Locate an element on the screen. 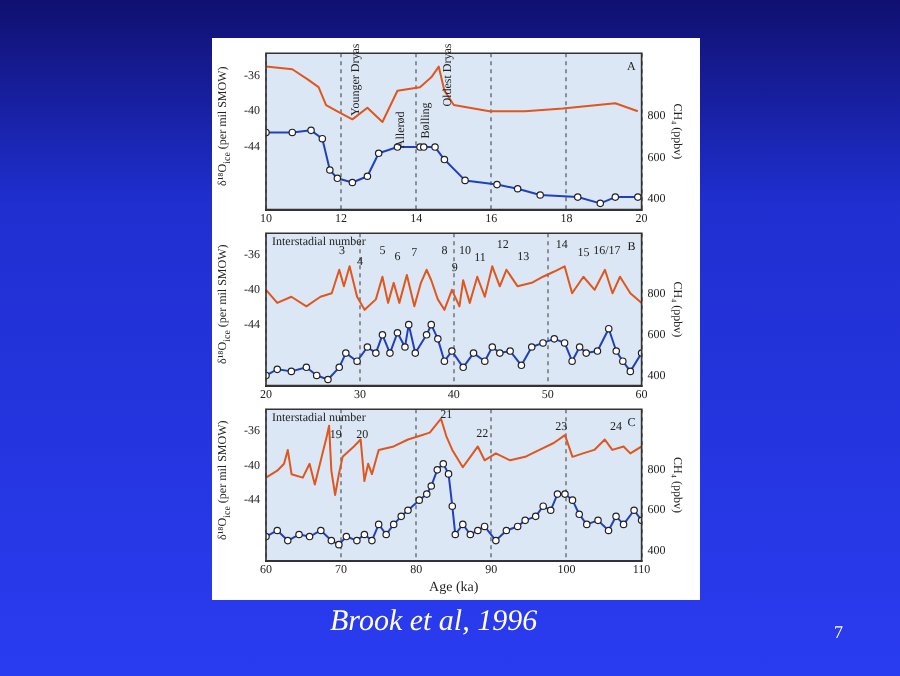 This screenshot has height=676, width=900. text: Brook et al, 1996 is located at coordinates (434, 623).